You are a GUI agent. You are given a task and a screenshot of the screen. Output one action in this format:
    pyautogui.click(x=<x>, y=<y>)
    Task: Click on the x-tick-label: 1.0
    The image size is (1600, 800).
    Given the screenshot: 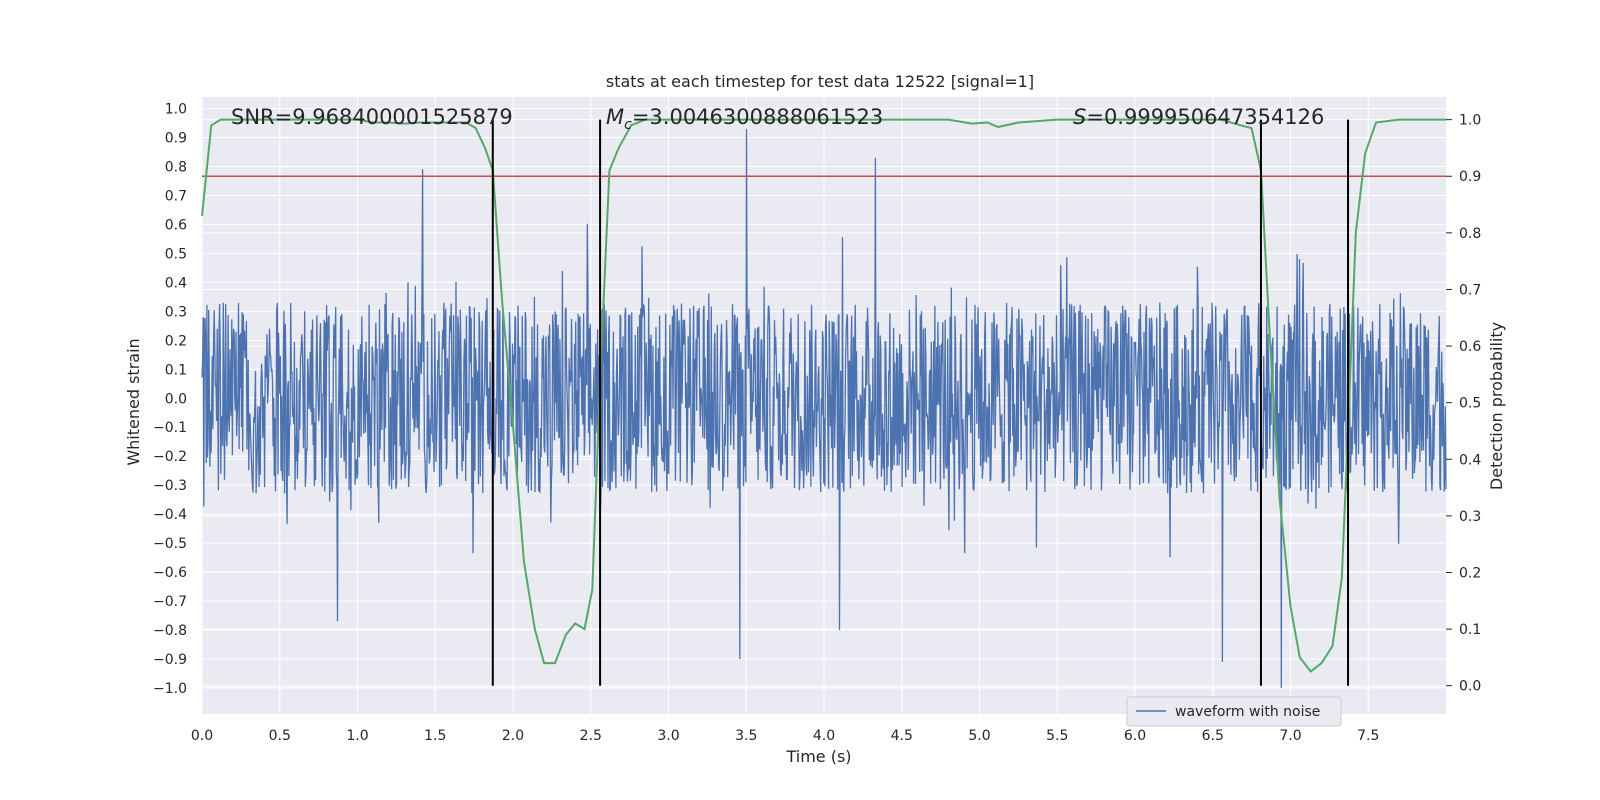 What is the action you would take?
    pyautogui.click(x=357, y=736)
    